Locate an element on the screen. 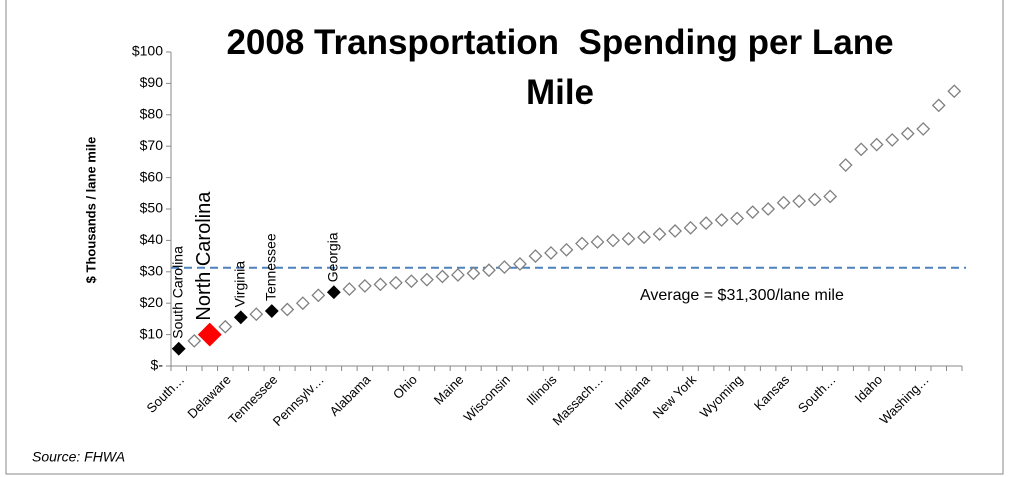 This screenshot has width=1009, height=477. x-tick-label: Kansas is located at coordinates (772, 393).